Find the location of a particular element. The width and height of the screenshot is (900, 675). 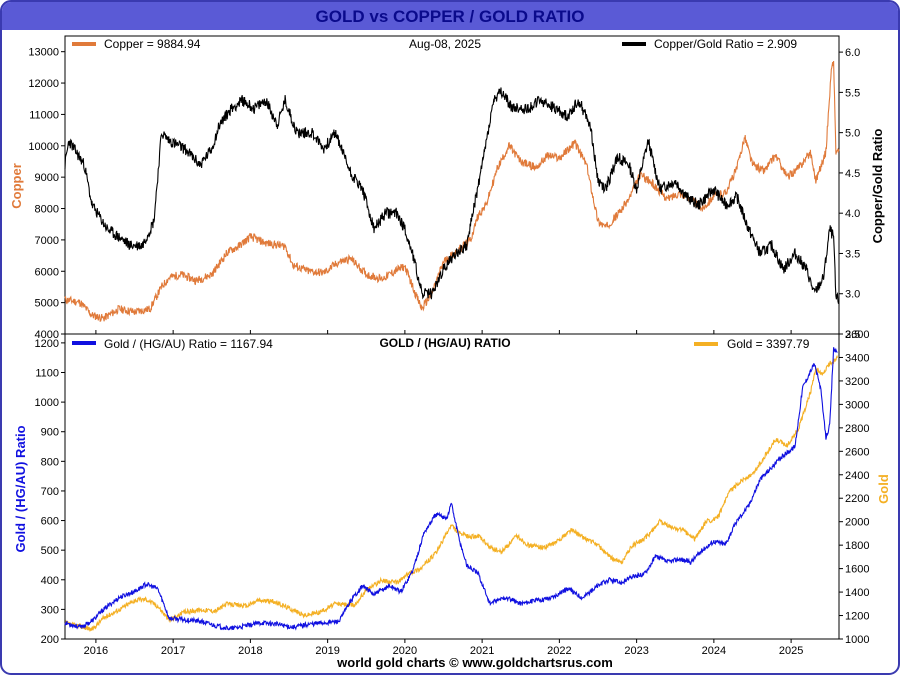

gold-axis-tick-label: 1800 is located at coordinates (857, 546).